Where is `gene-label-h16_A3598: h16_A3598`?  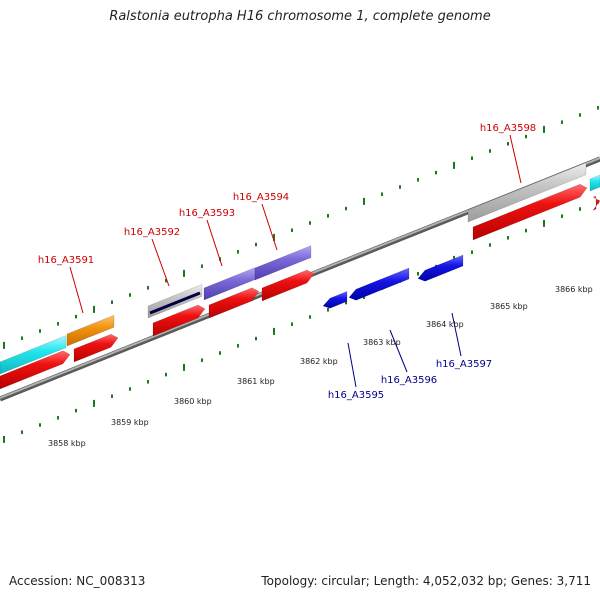
gene-label-h16_A3598: h16_A3598 is located at coordinates (508, 128).